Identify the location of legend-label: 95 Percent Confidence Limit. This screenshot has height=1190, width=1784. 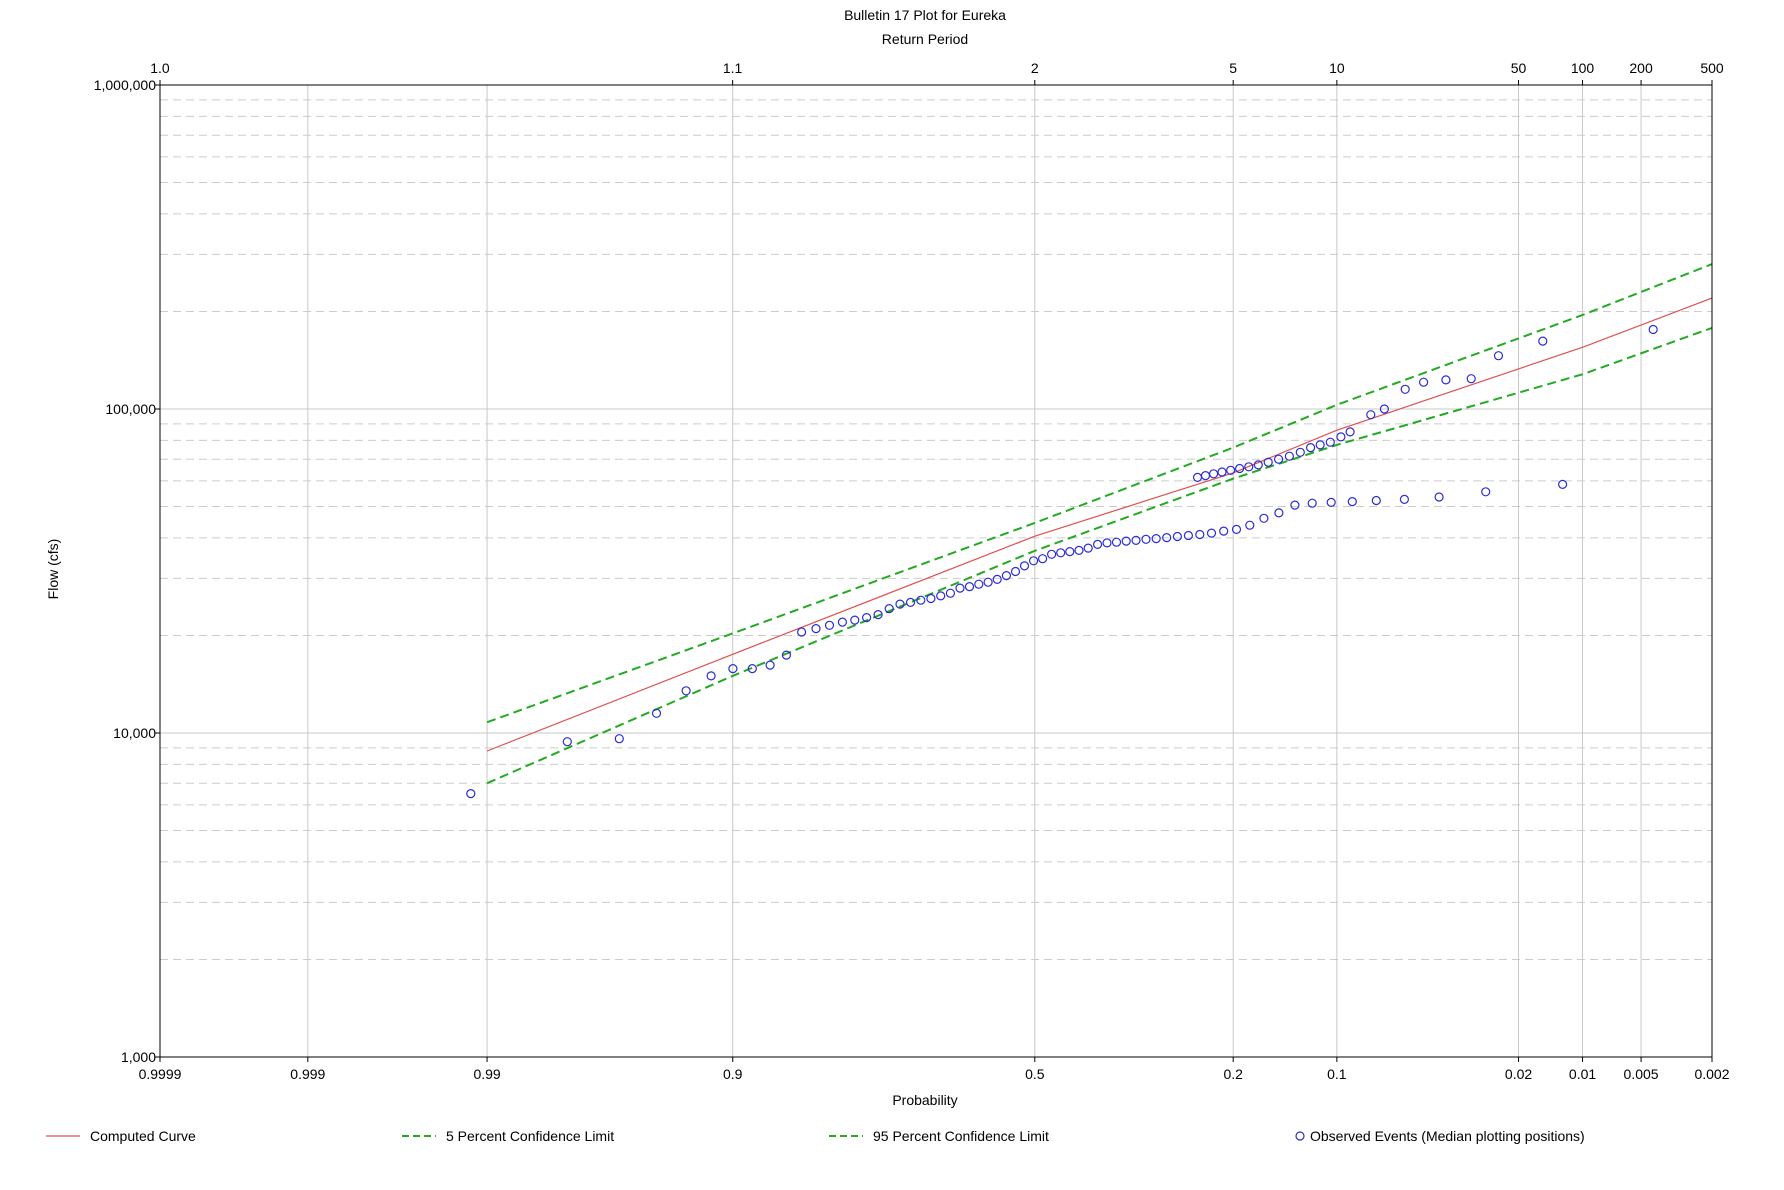
(961, 1136).